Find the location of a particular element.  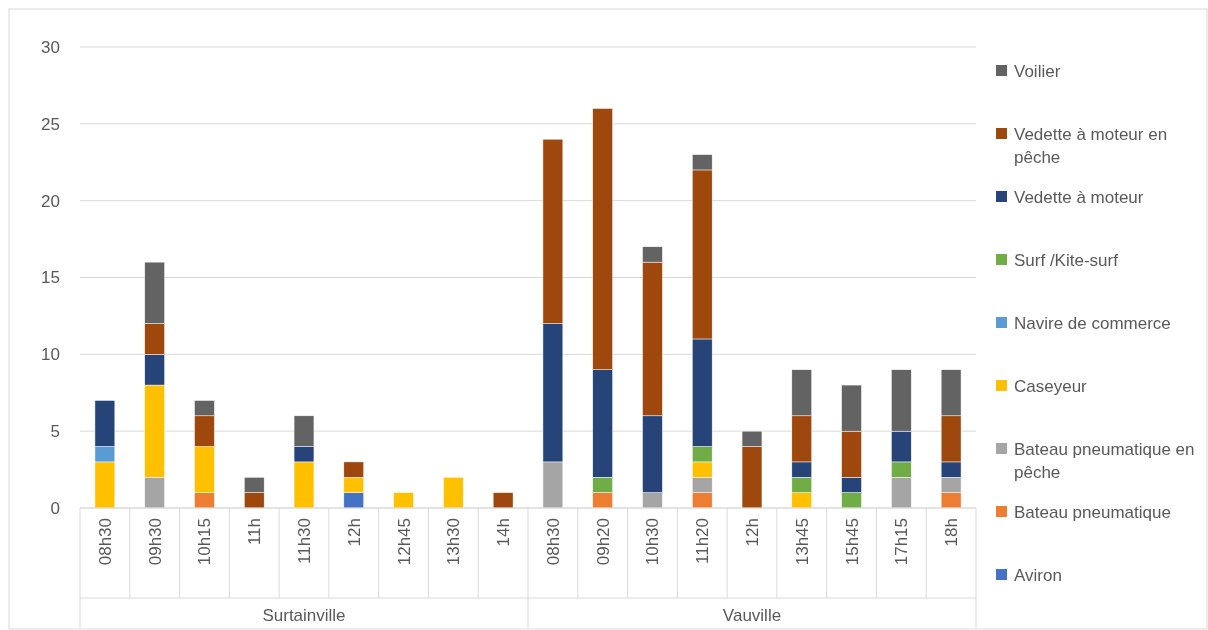

legend-label: Bateau pneumatique en pêche is located at coordinates (1104, 460).